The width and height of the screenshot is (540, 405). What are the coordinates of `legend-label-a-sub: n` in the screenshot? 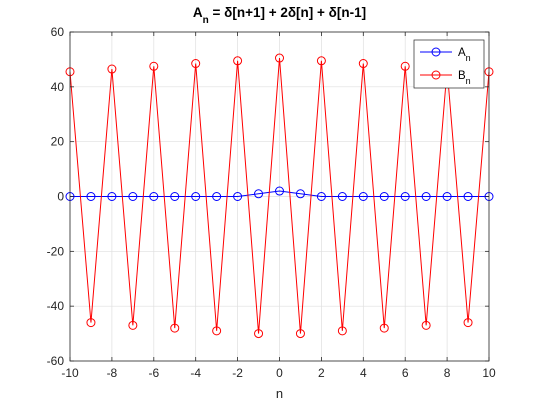 It's located at (468, 58).